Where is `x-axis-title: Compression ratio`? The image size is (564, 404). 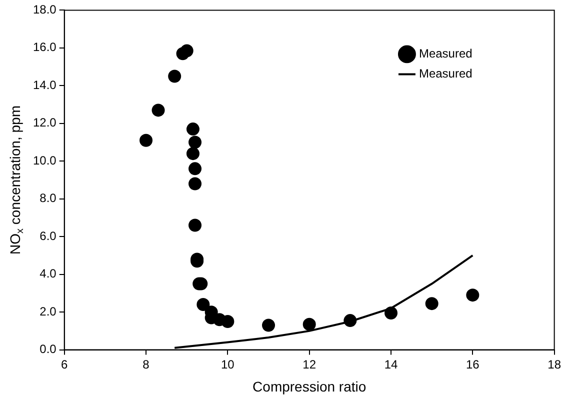
x-axis-title: Compression ratio is located at coordinates (309, 386).